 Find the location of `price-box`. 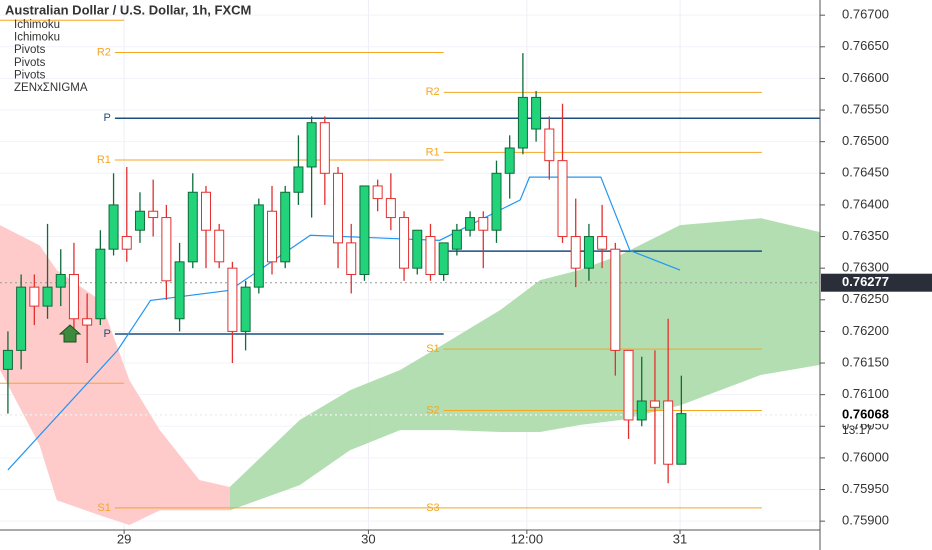

price-box is located at coordinates (876, 414).